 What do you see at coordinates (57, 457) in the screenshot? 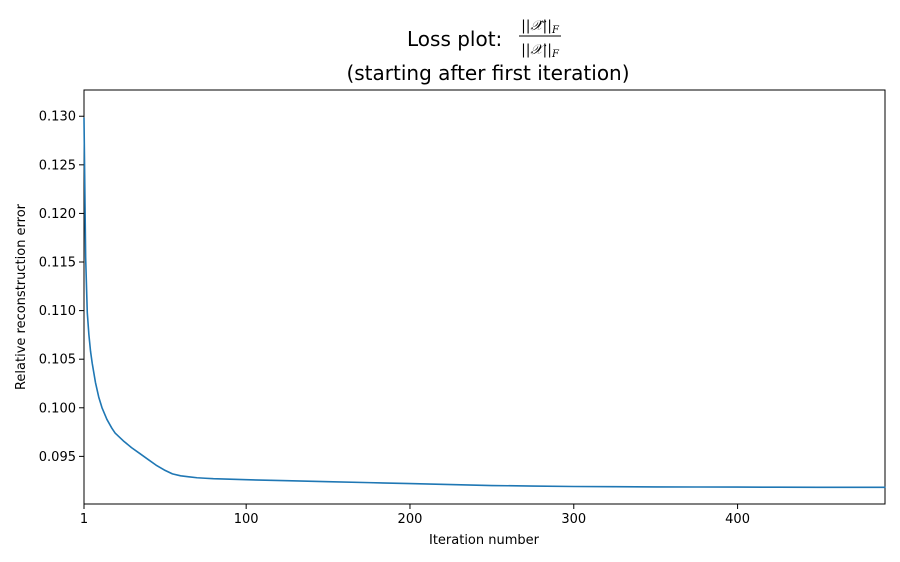
I see `y-tick-label-0: 0.095` at bounding box center [57, 457].